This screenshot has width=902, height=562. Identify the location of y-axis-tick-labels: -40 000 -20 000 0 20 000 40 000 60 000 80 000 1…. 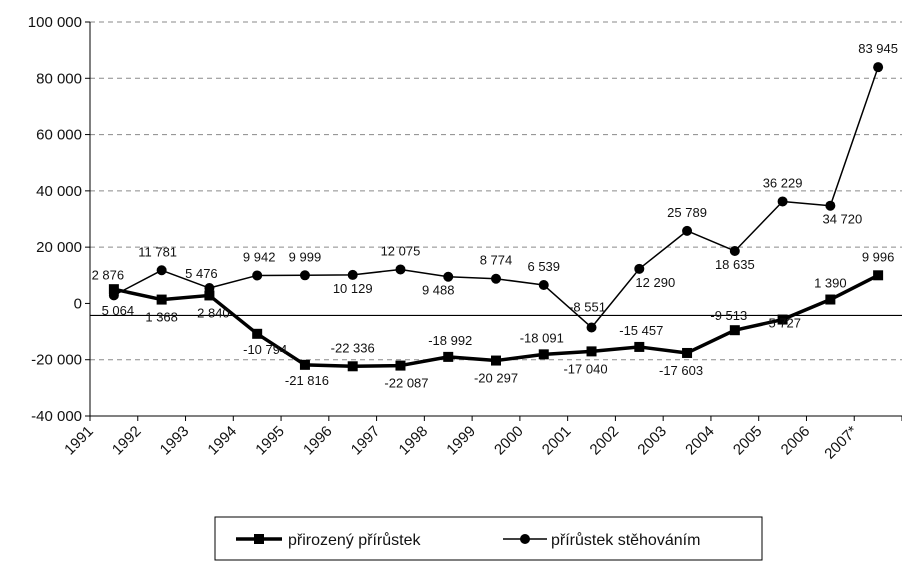
(55, 219).